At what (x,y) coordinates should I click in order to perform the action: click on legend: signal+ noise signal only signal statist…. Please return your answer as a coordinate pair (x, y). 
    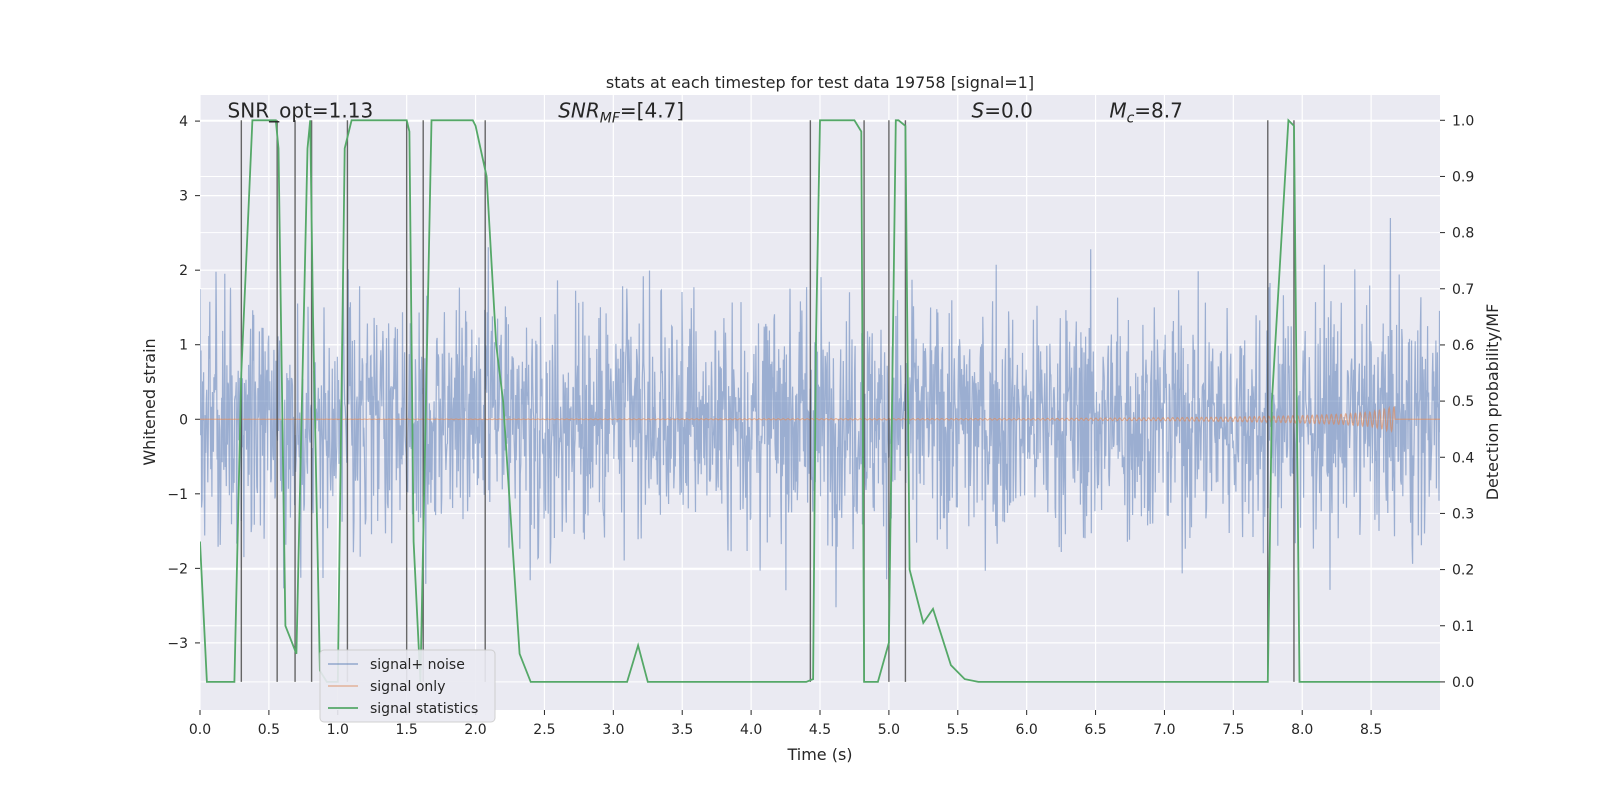
    Looking at the image, I should click on (407, 686).